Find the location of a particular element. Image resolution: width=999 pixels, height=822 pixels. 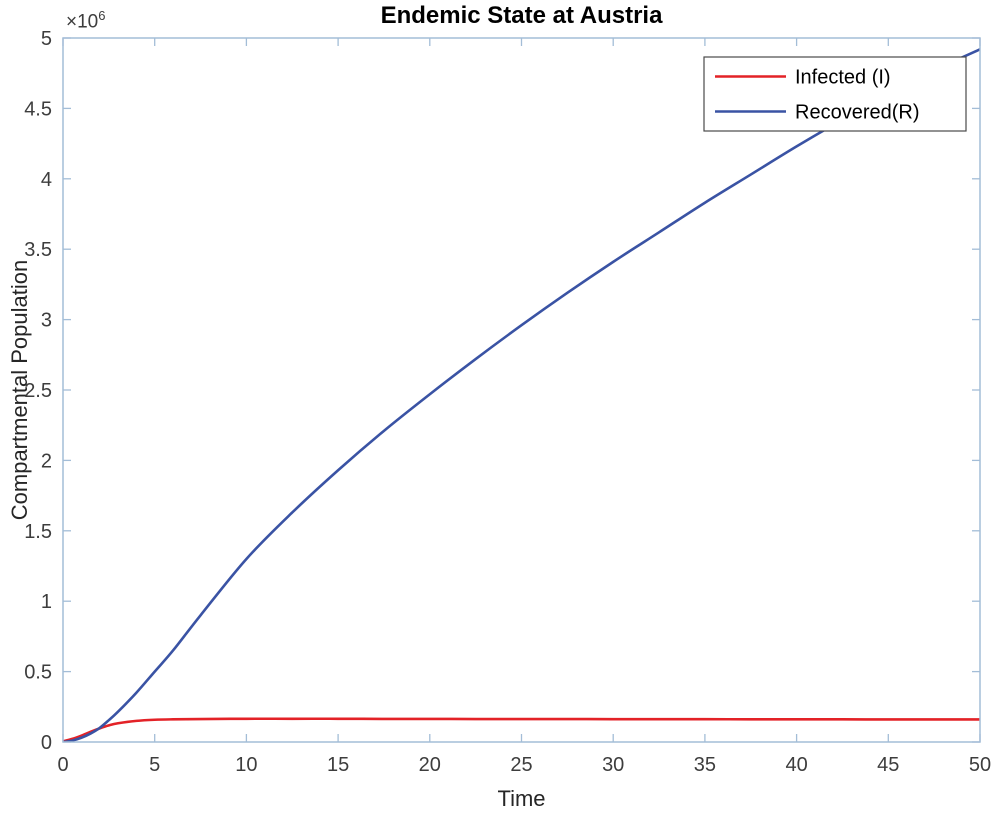

x-tick-label: 20 is located at coordinates (430, 765).